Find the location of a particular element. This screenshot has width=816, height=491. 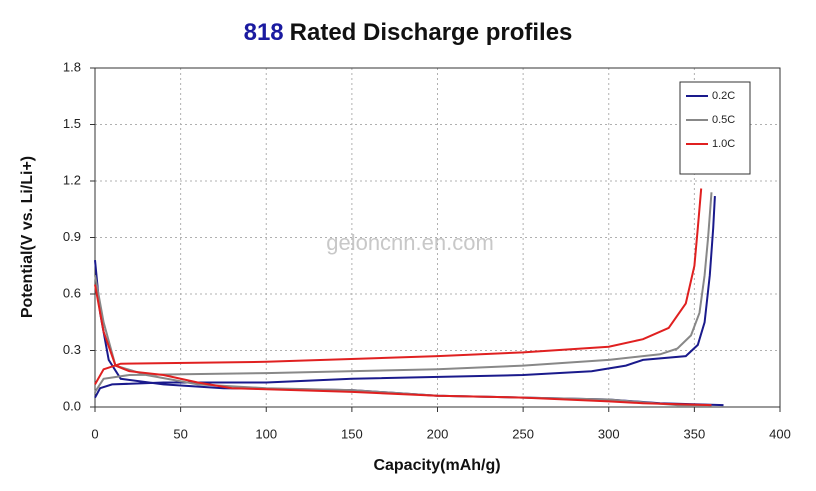

x-tick-label: 250 is located at coordinates (523, 433).